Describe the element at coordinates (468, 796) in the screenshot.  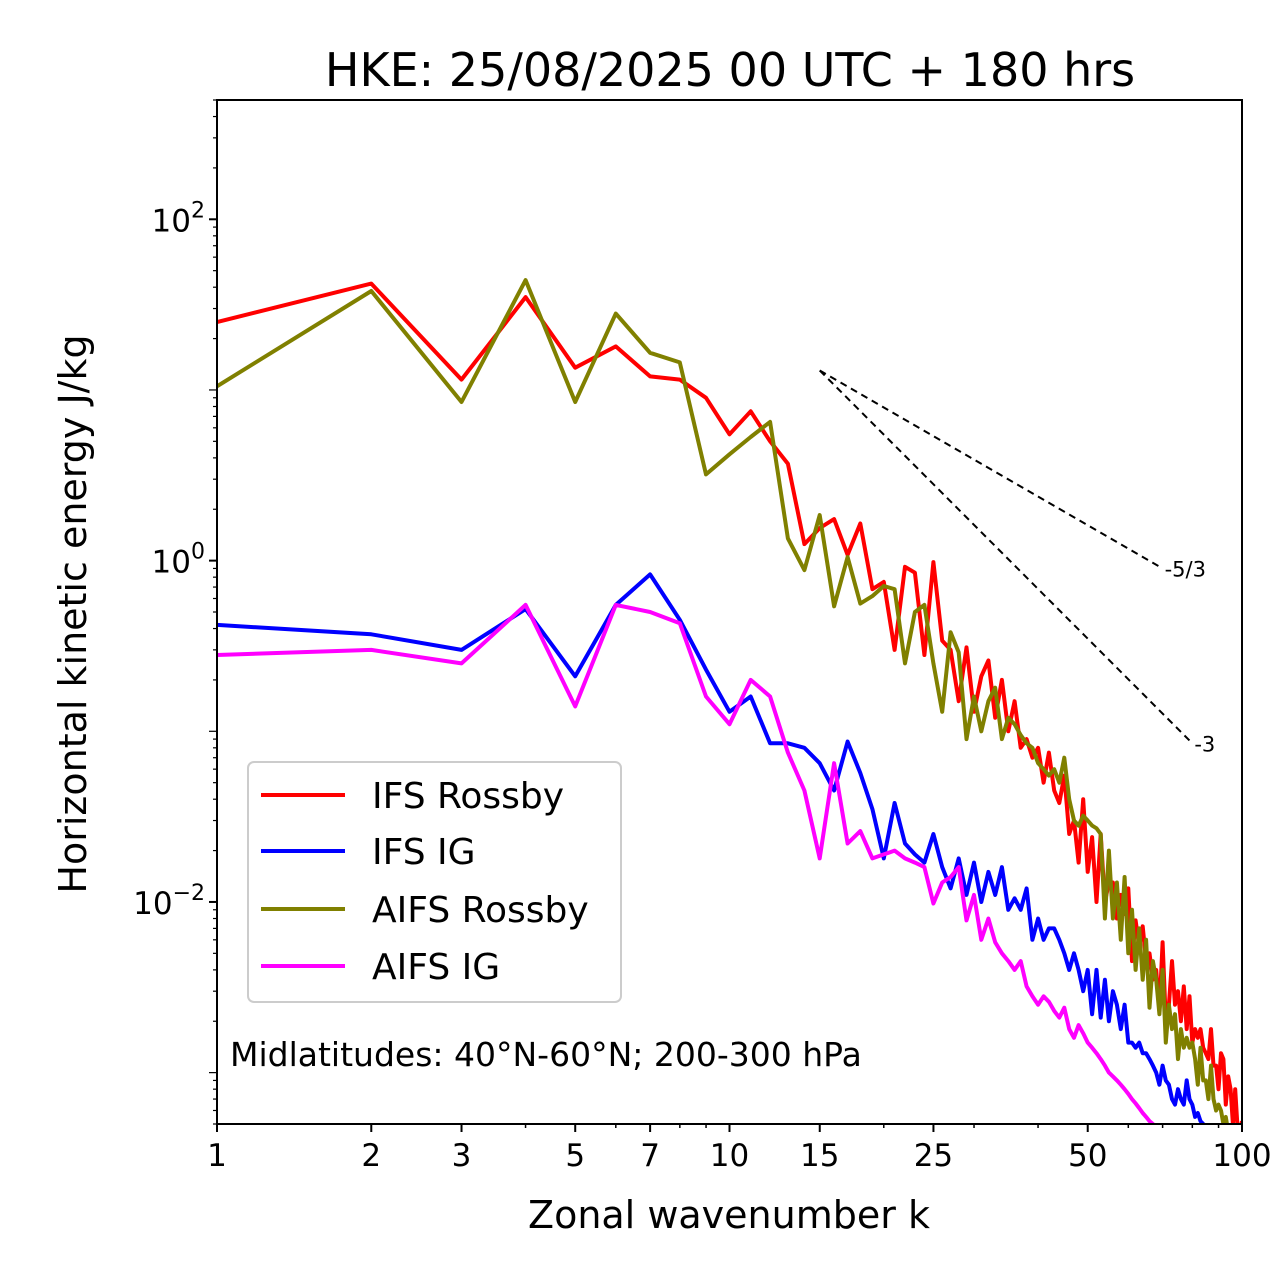
I see `legend-label-ifs-rossby: IFS Rossby` at that location.